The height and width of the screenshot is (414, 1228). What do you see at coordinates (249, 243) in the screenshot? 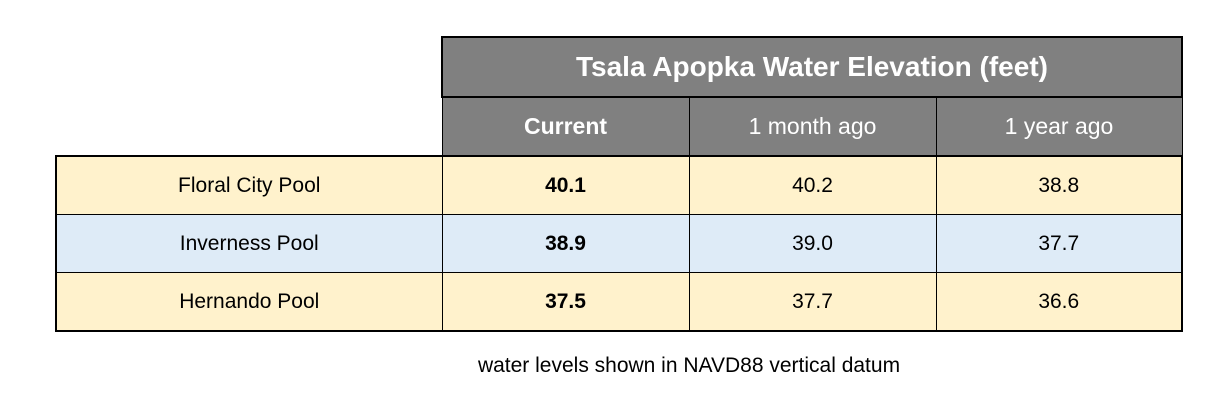
I see `row-label: Inverness Pool` at bounding box center [249, 243].